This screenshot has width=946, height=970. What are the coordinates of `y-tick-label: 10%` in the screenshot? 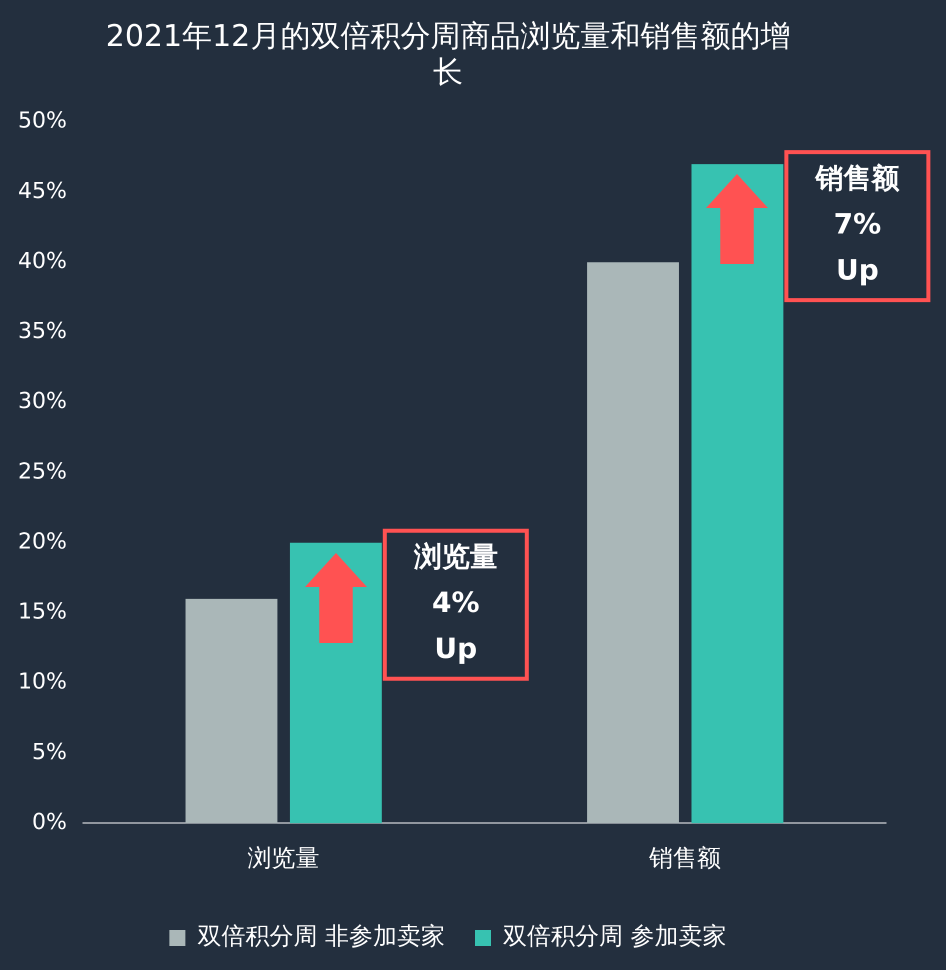 It's located at (42, 682).